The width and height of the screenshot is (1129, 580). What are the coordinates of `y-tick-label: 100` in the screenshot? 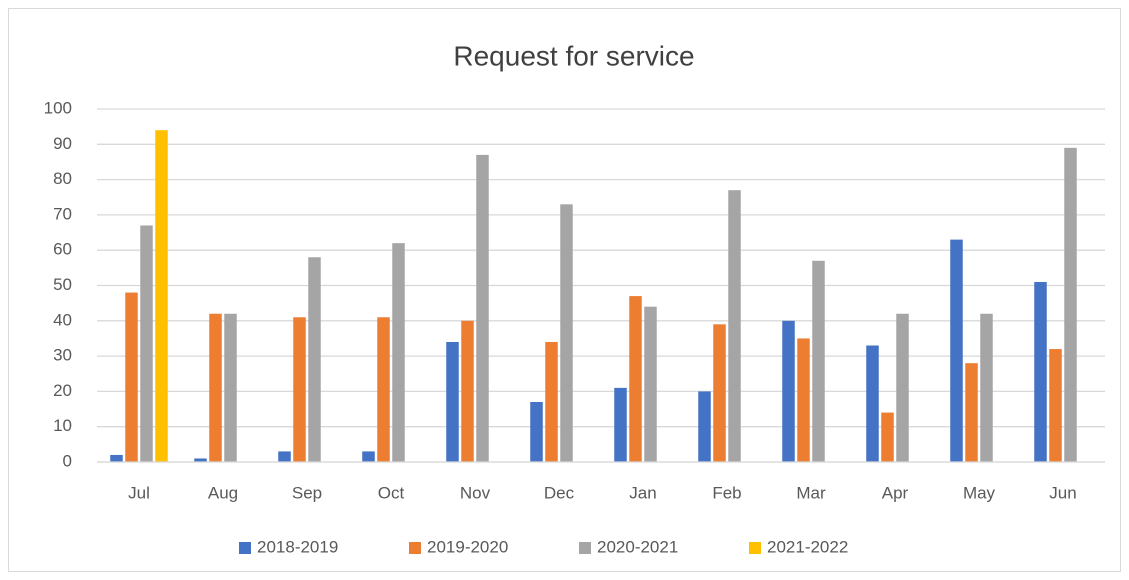 It's located at (58, 107).